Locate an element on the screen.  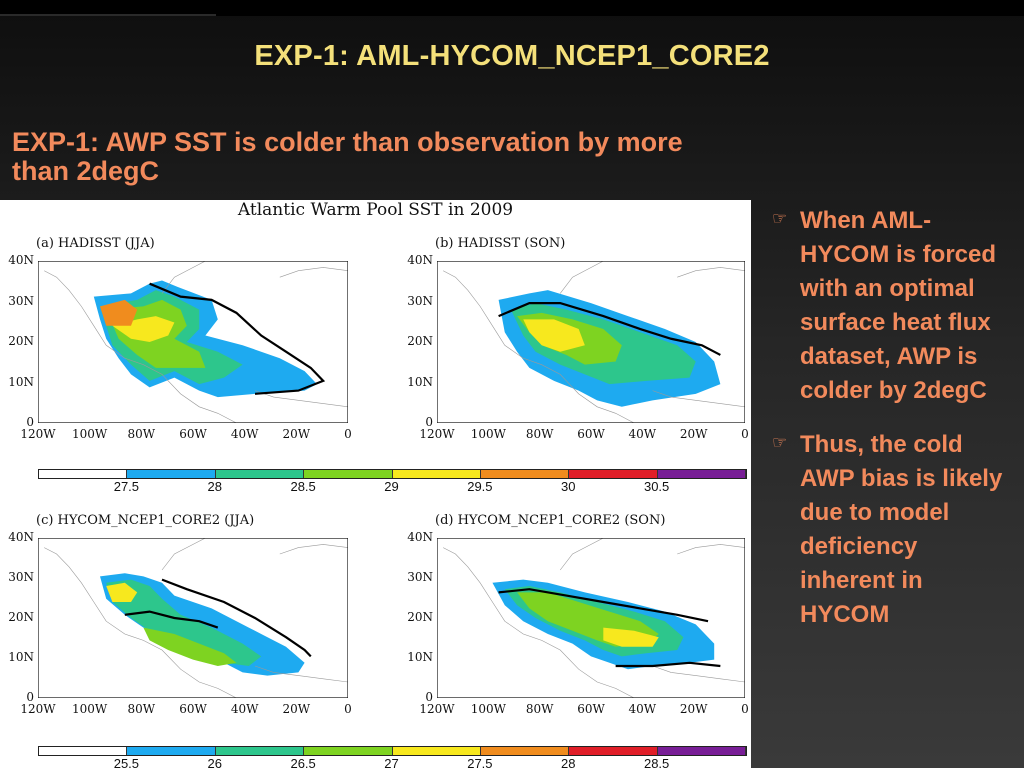
colorbar-bottom is located at coordinates (392, 751).